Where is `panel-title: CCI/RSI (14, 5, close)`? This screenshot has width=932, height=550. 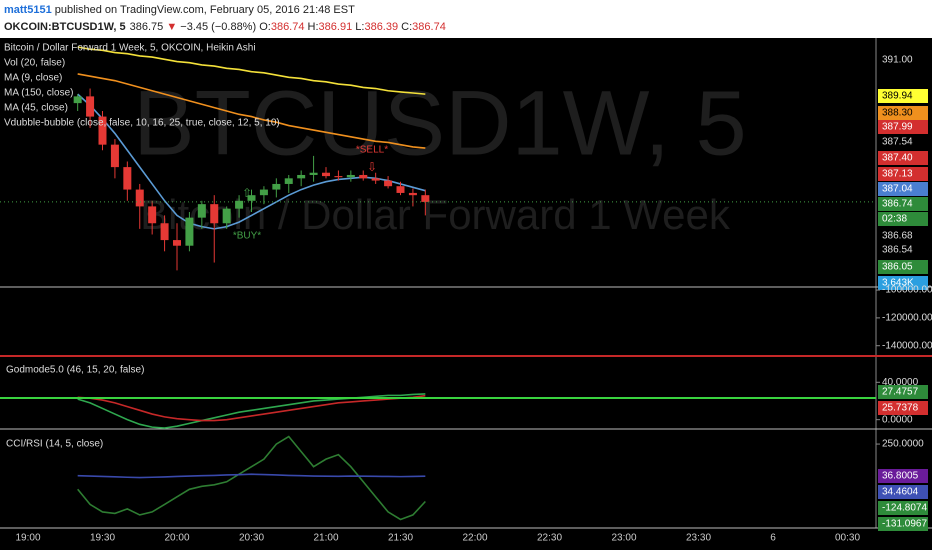
panel-title: CCI/RSI (14, 5, close) is located at coordinates (54, 444).